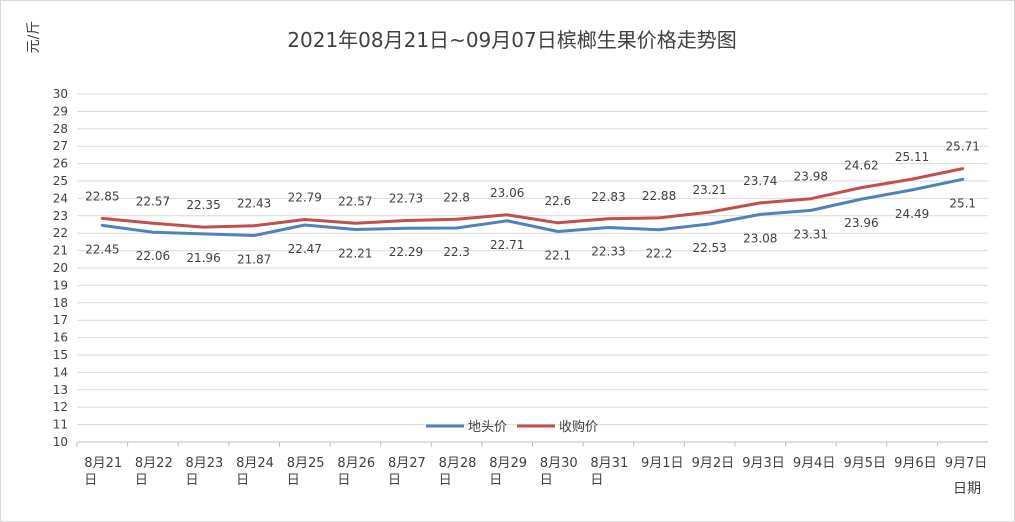  I want to click on legend-entry-label: 地头价, so click(487, 427).